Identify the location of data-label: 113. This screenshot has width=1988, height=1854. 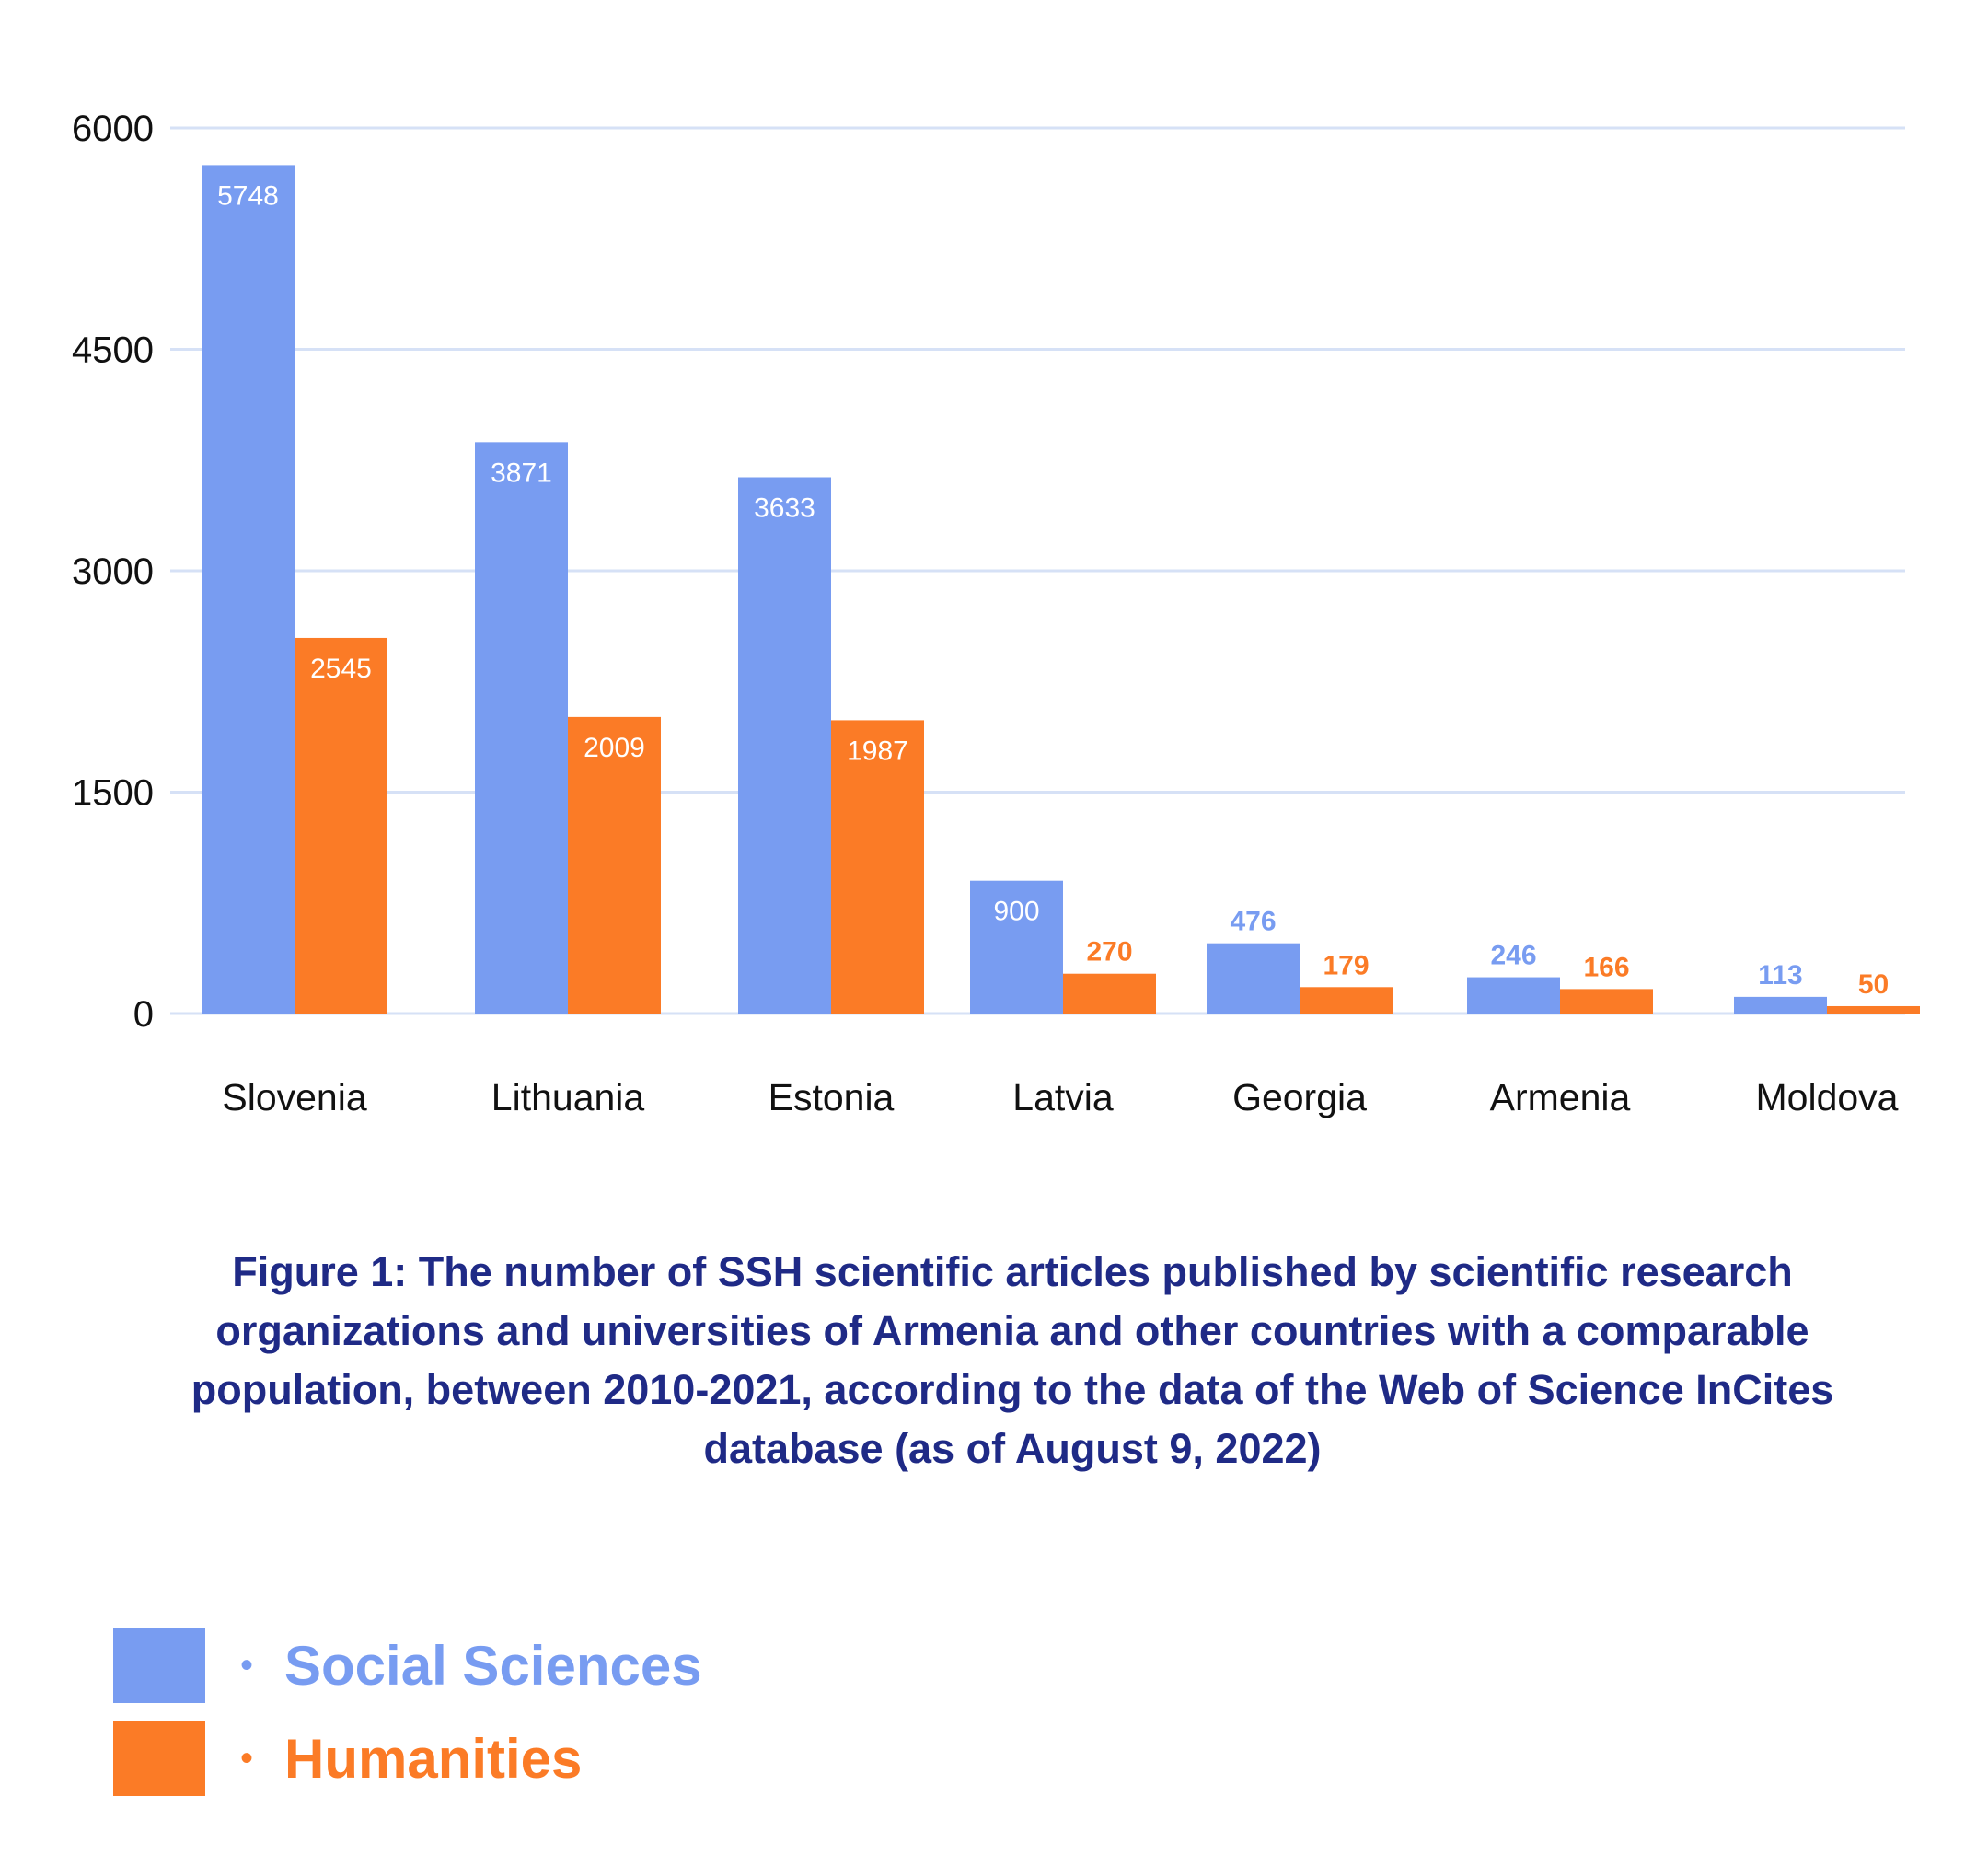
(1780, 975).